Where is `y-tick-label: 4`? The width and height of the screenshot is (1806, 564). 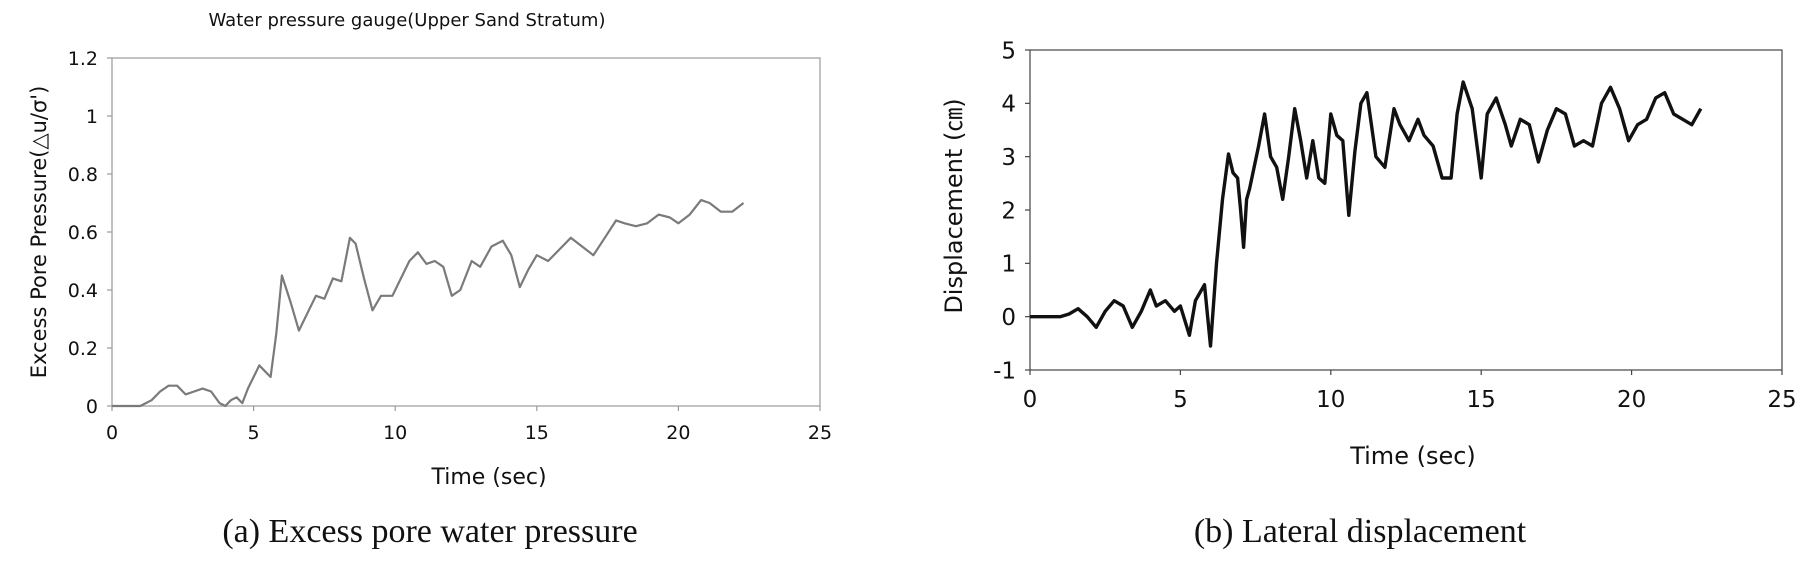
y-tick-label: 4 is located at coordinates (1008, 105).